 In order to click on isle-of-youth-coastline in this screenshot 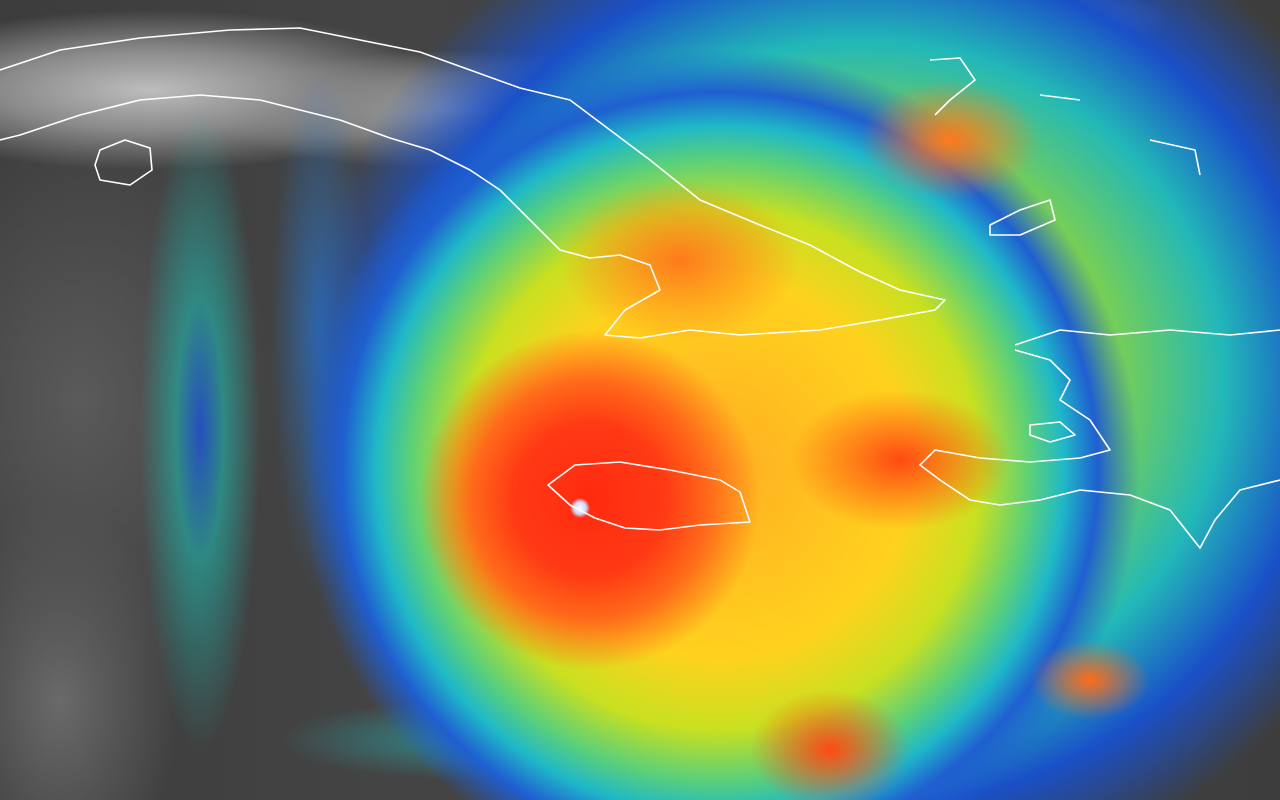, I will do `click(123, 162)`.